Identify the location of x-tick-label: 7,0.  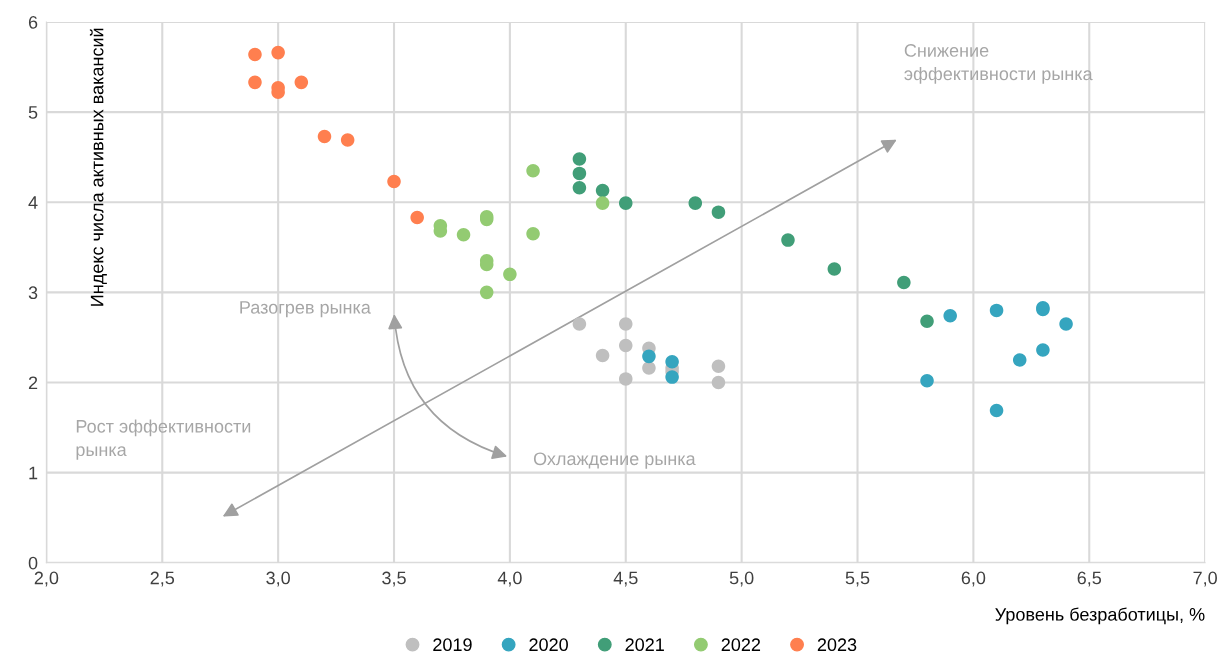
(1205, 579).